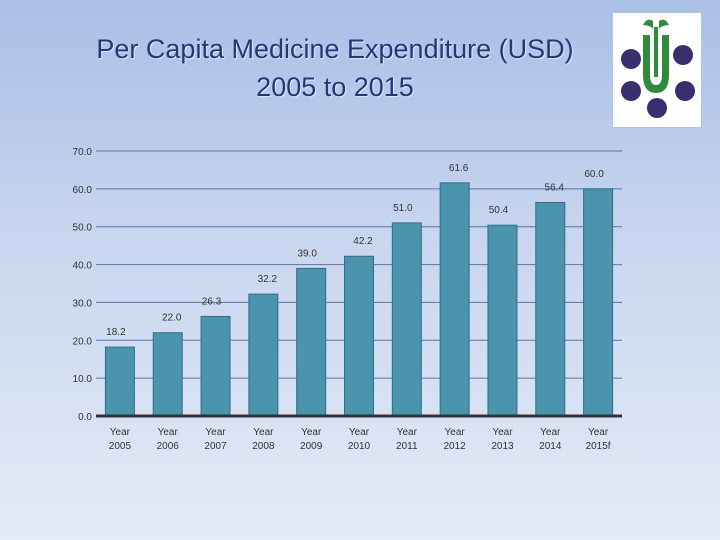  What do you see at coordinates (83, 341) in the screenshot?
I see `y-tick-label: 20.0` at bounding box center [83, 341].